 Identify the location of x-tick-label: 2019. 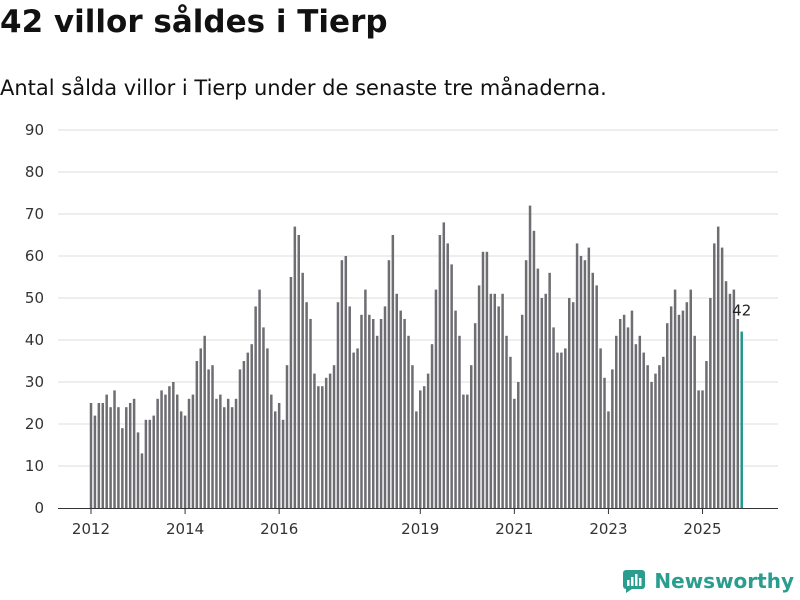
(420, 529).